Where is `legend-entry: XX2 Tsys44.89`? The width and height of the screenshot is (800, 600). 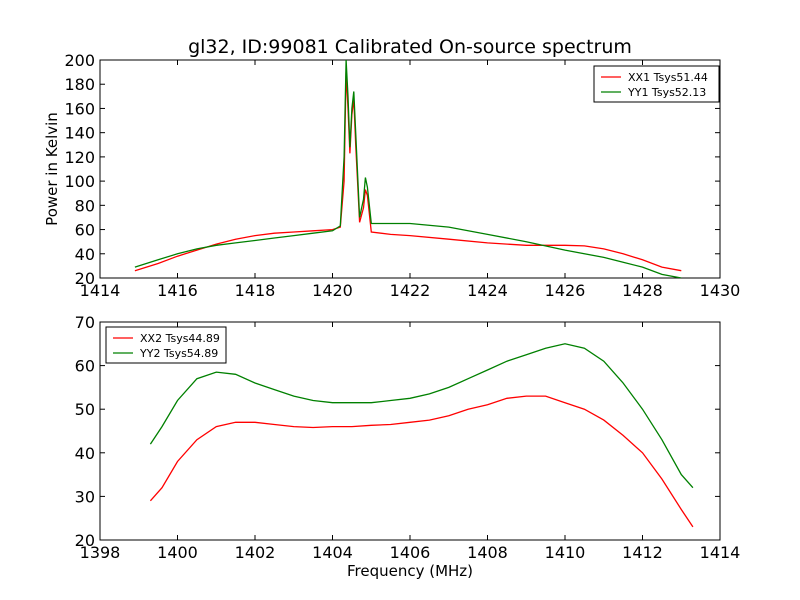
legend-entry: XX2 Tsys44.89 is located at coordinates (180, 338).